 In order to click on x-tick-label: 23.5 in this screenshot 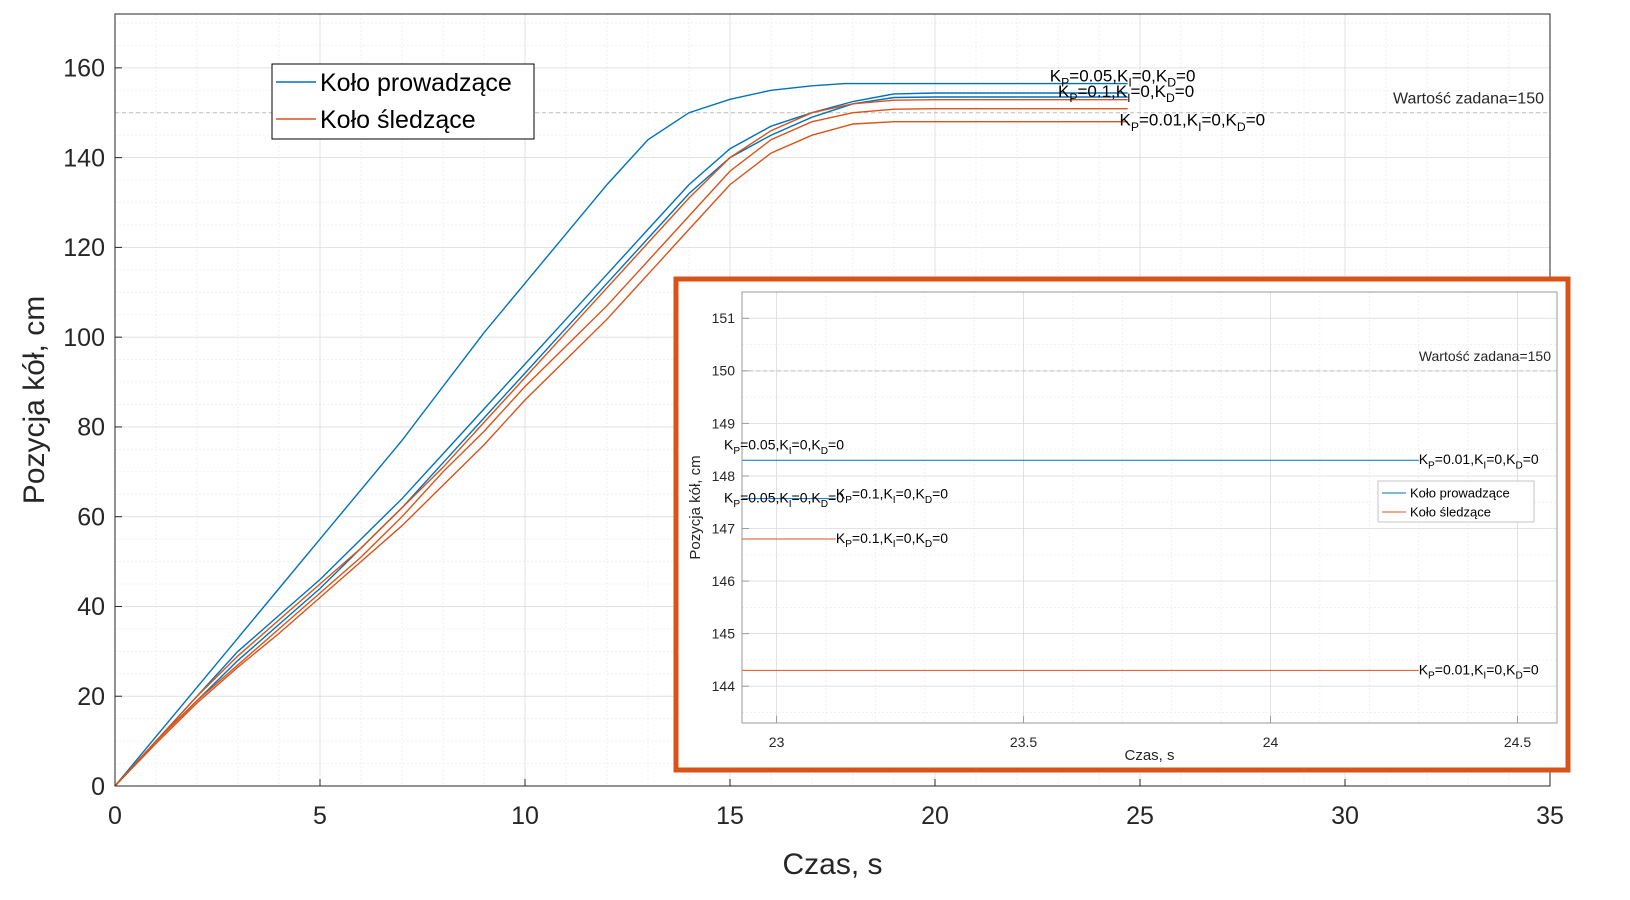, I will do `click(1023, 742)`.